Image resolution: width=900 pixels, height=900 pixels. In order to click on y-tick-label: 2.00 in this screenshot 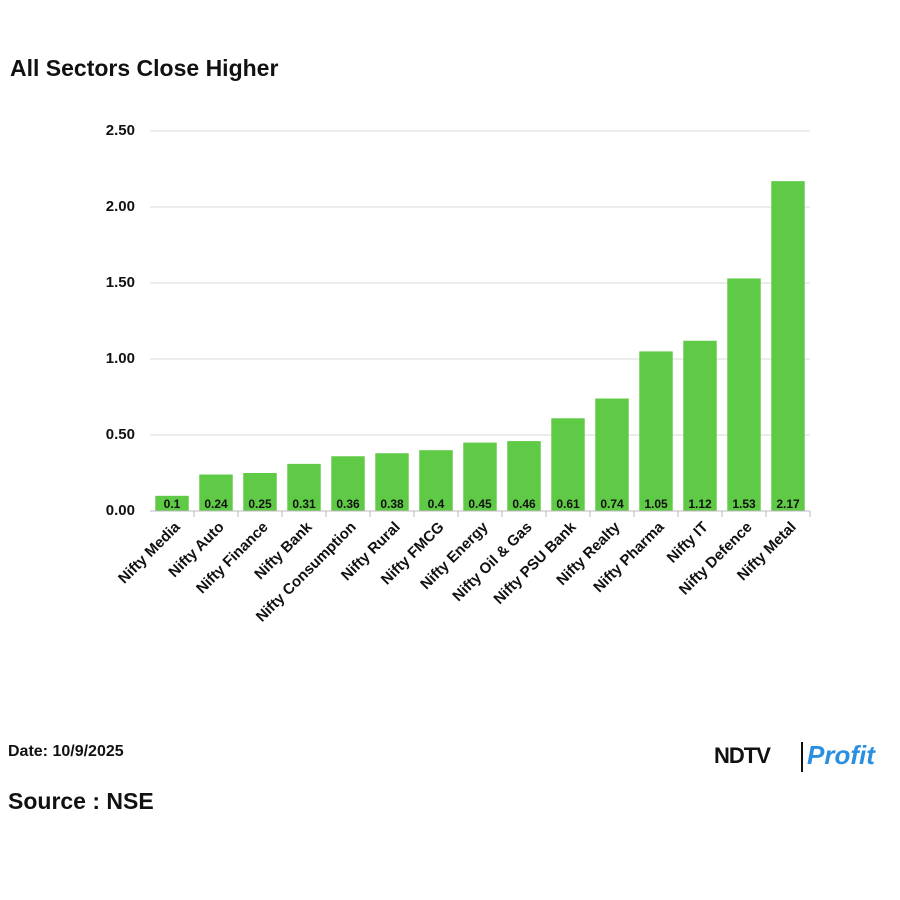, I will do `click(120, 206)`.